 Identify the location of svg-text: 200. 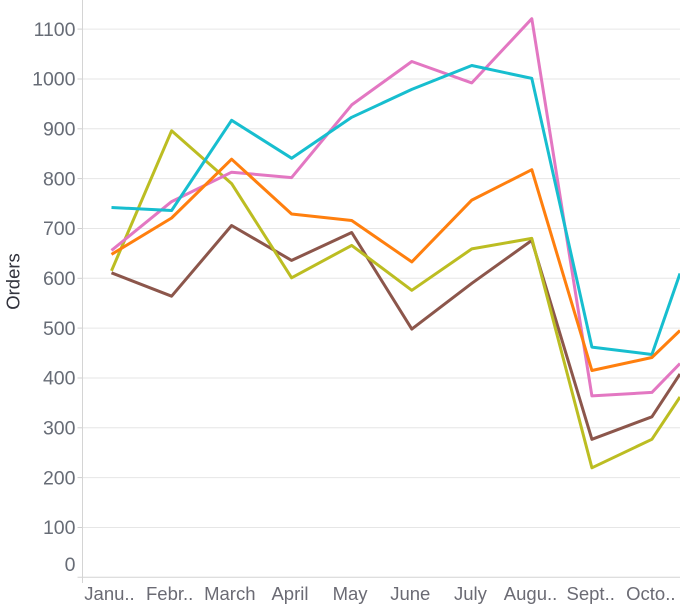
(59, 478).